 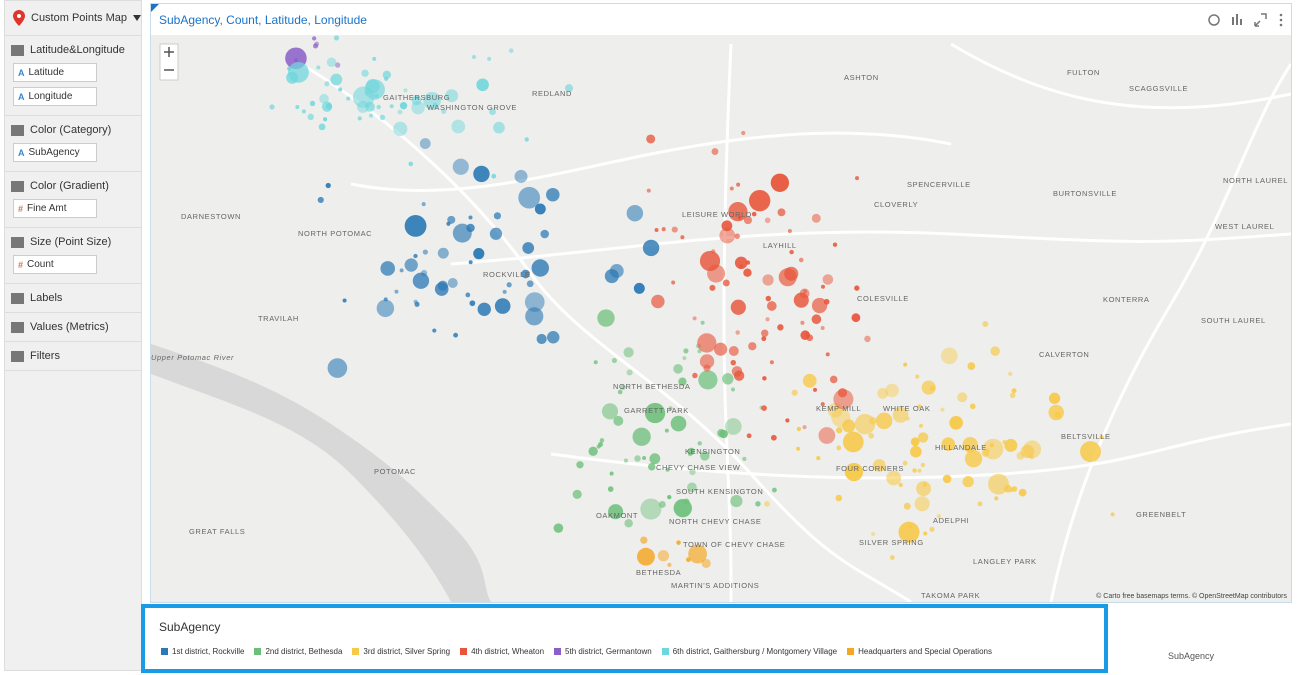 What do you see at coordinates (298, 651) in the screenshot?
I see `legend-item: 2nd district, Bethesda` at bounding box center [298, 651].